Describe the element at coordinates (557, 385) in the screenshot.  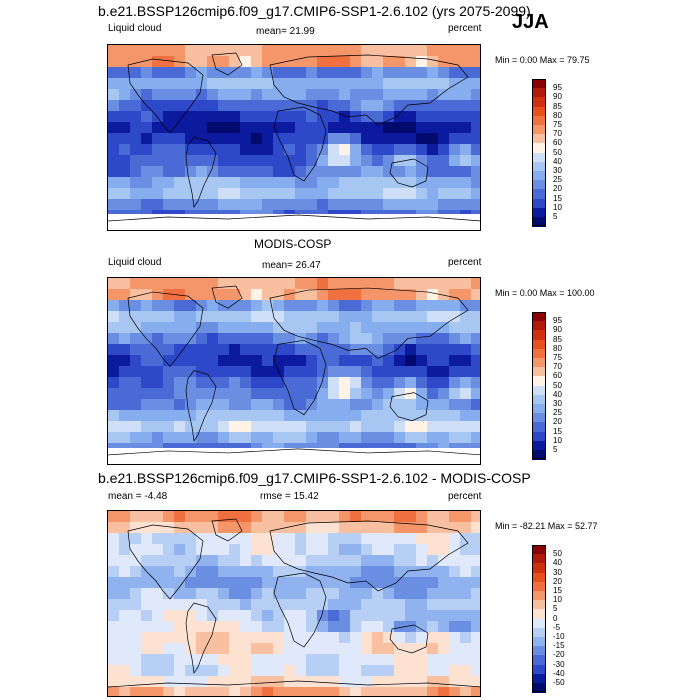
I see `colorbar-tick-label: 50` at that location.